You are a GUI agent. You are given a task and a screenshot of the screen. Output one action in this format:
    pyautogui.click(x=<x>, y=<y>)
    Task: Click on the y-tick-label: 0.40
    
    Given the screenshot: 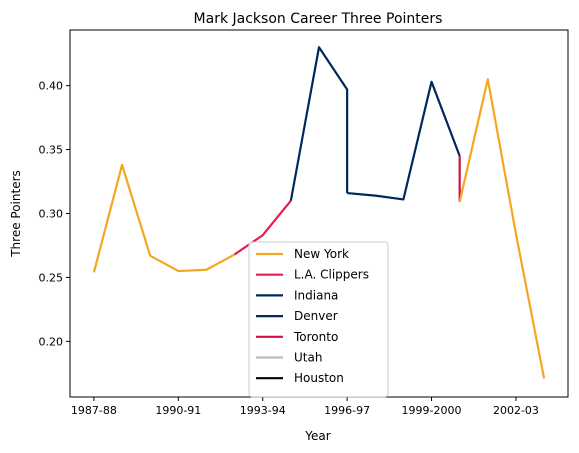 What is the action you would take?
    pyautogui.click(x=51, y=86)
    